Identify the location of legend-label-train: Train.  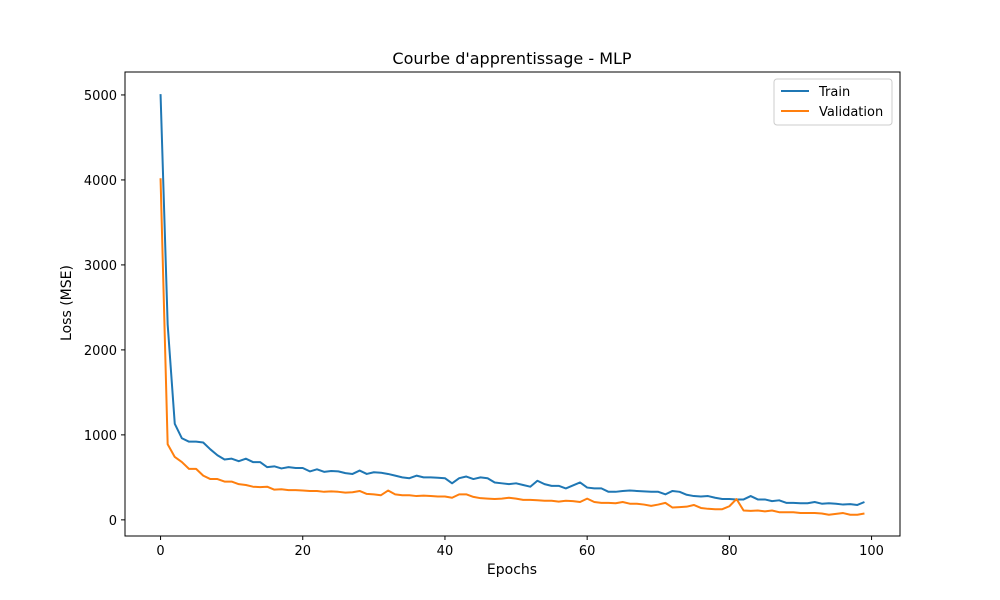
(834, 92).